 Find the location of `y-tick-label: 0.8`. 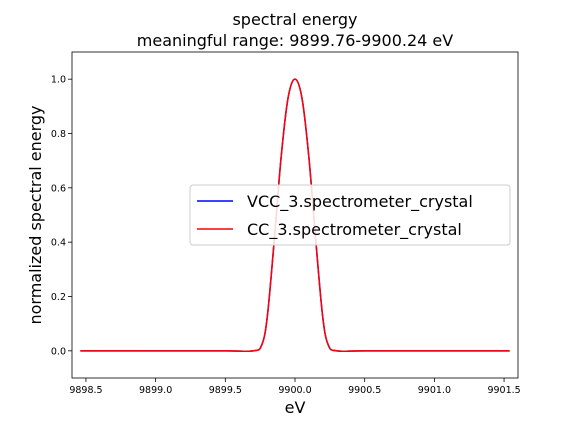

y-tick-label: 0.8 is located at coordinates (58, 134).